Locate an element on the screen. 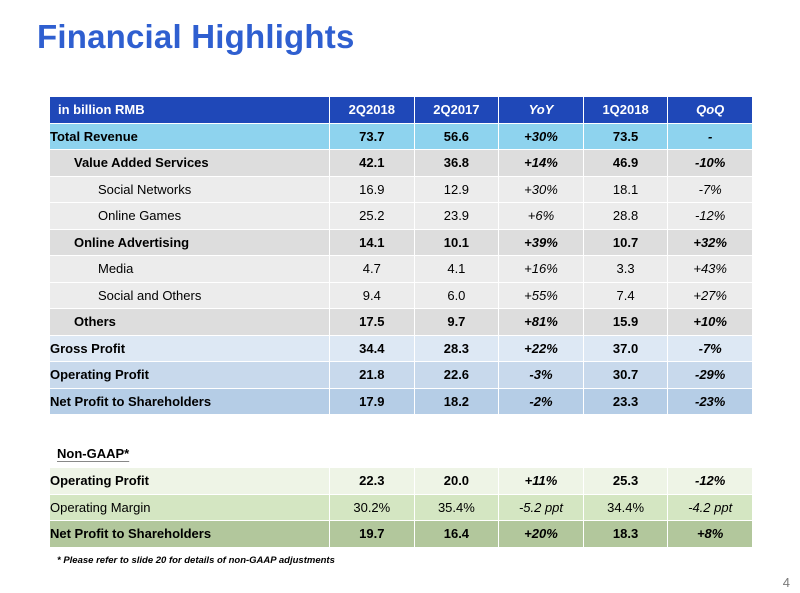  cell-qoq: -23% is located at coordinates (710, 401).